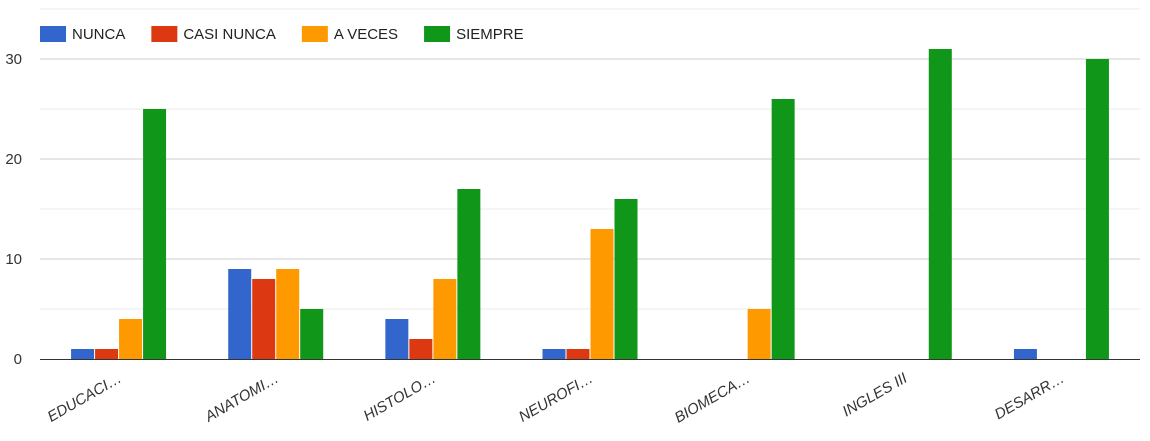 The width and height of the screenshot is (1150, 441). Describe the element at coordinates (282, 34) in the screenshot. I see `legend: NUNCA CASI NUNCA A VECES SIEMPRE` at that location.